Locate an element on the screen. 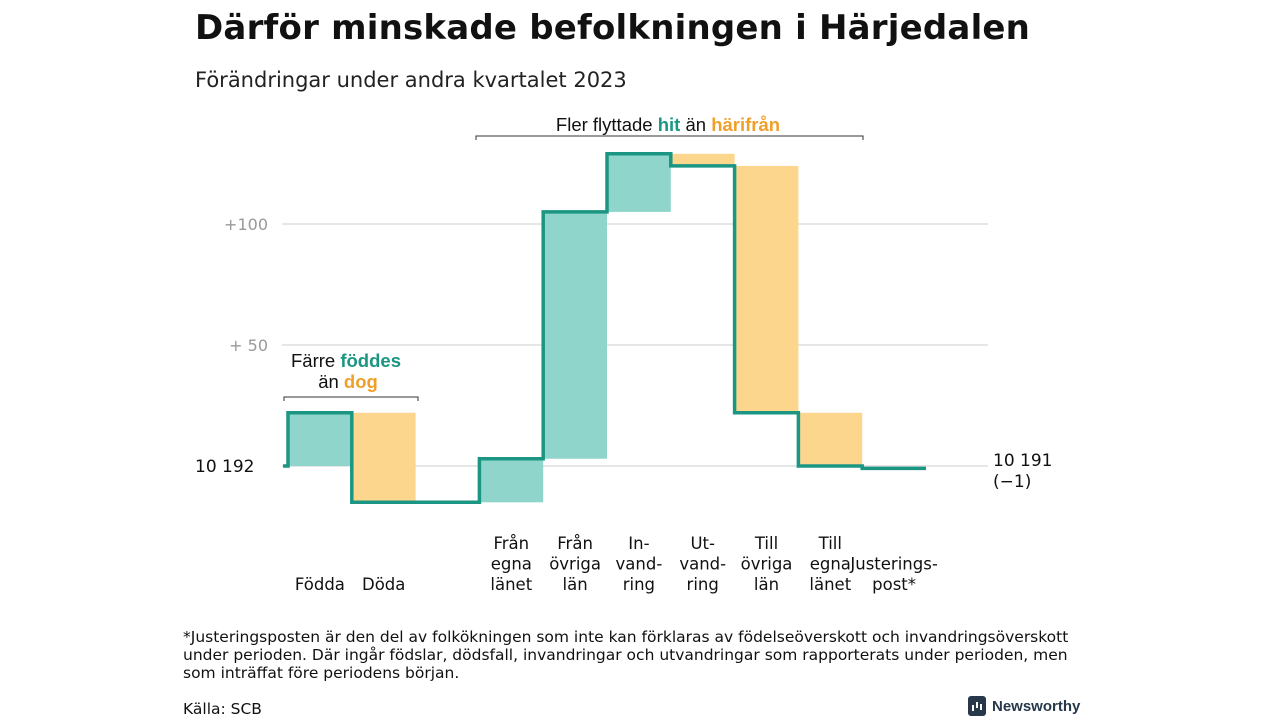 The image size is (1280, 720). births-annotation-line1-part: föddes is located at coordinates (370, 360).